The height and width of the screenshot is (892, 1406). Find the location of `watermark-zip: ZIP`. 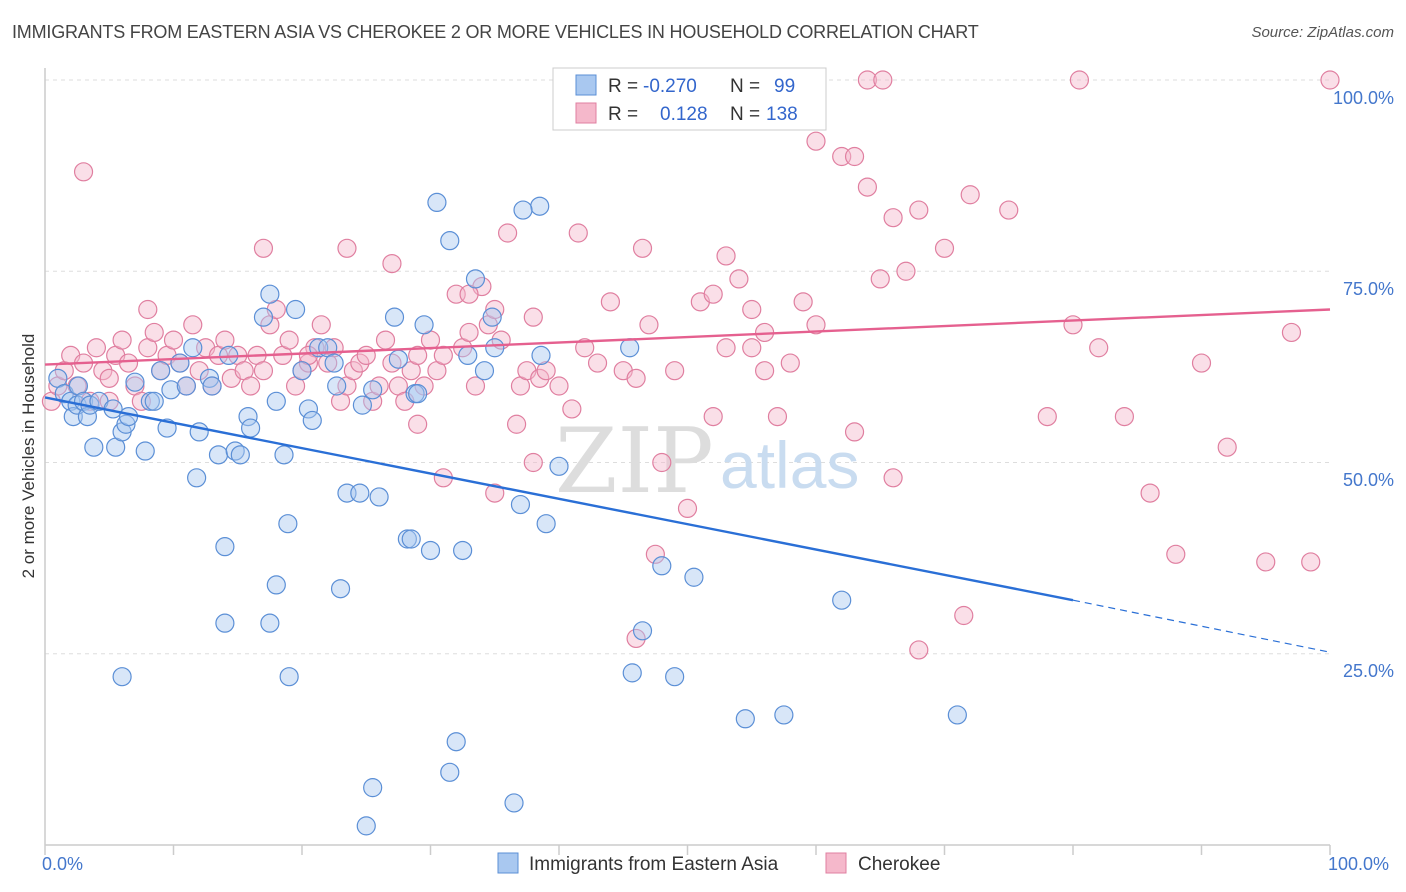

watermark-zip: ZIP is located at coordinates (634, 461).